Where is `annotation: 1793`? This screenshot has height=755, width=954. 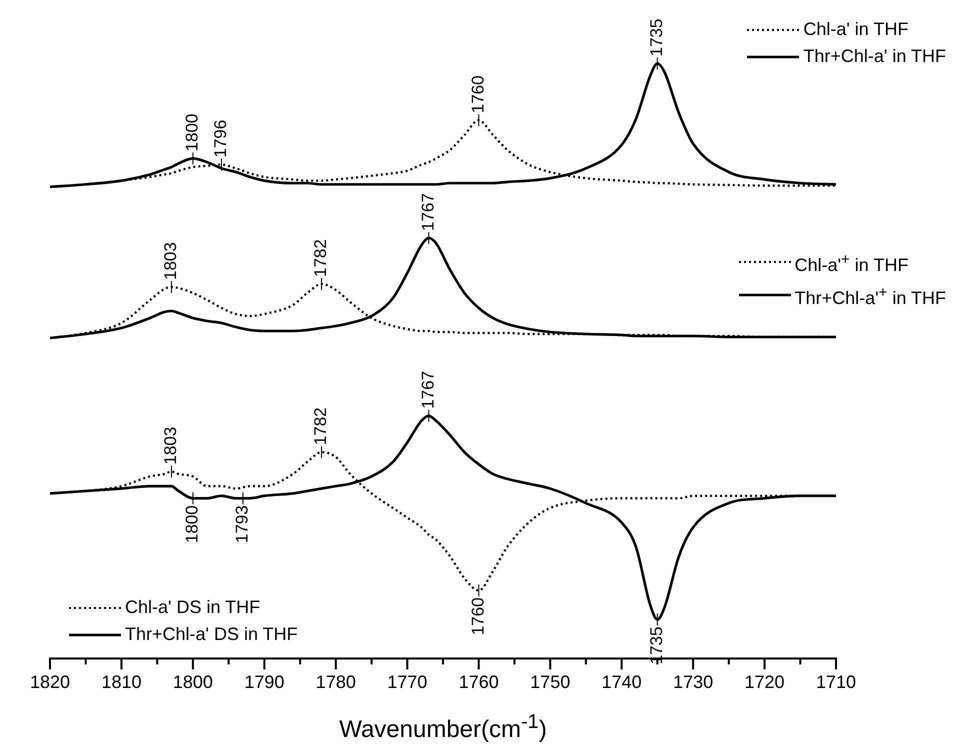
annotation: 1793 is located at coordinates (242, 524).